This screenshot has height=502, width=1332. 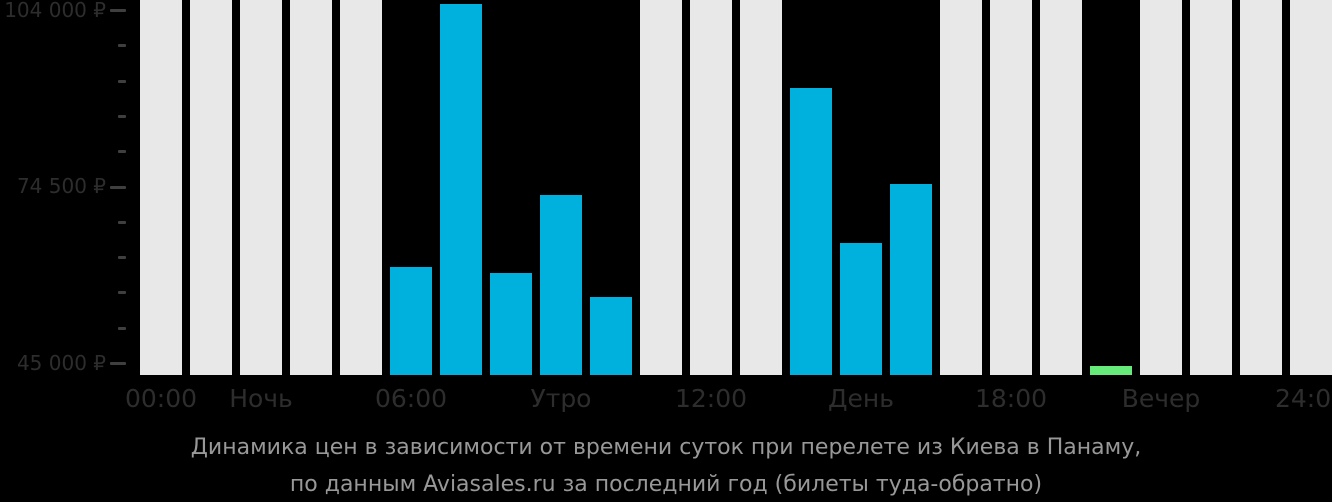 What do you see at coordinates (511, 324) in the screenshot?
I see `bar-slot-07-price` at bounding box center [511, 324].